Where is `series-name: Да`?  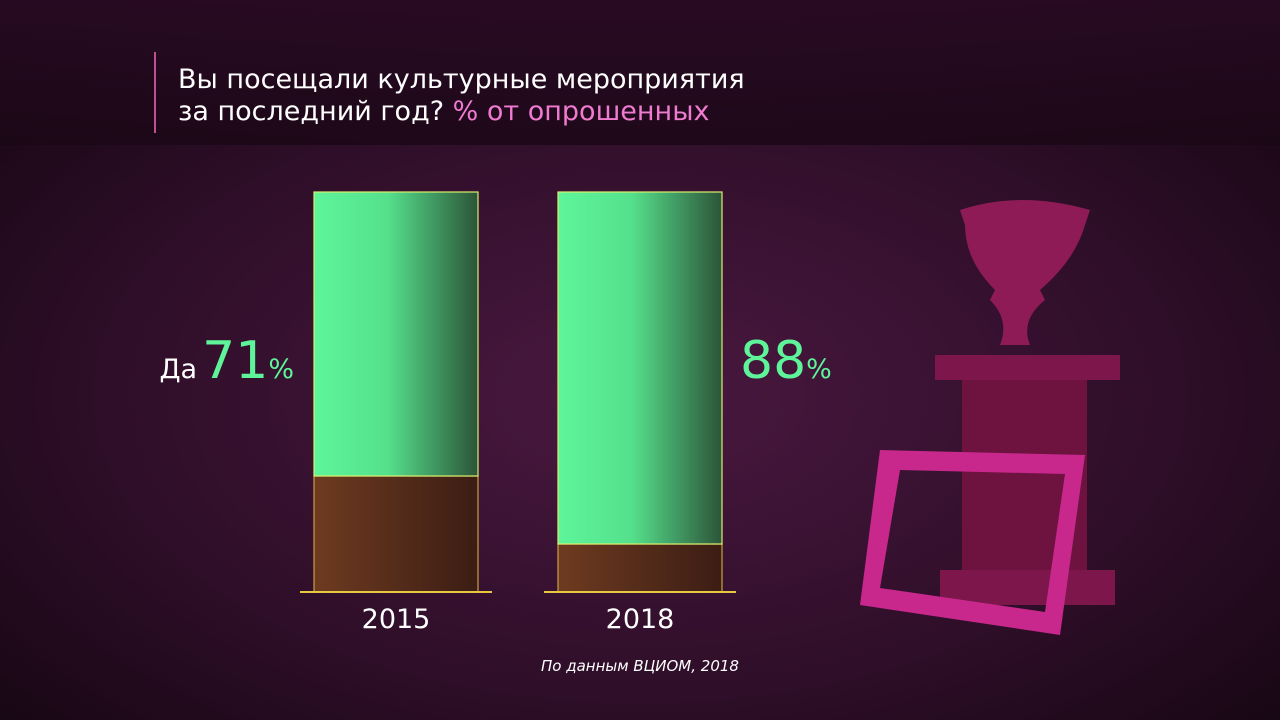 series-name: Да is located at coordinates (178, 369).